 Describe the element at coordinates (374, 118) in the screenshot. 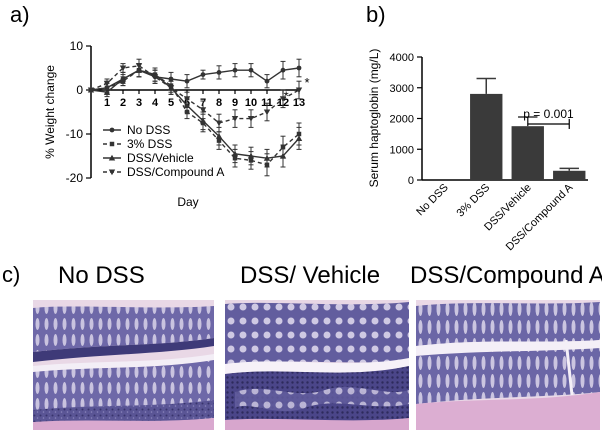

I see `y-axis-label: Serum haptoglobin (mg/L)` at that location.